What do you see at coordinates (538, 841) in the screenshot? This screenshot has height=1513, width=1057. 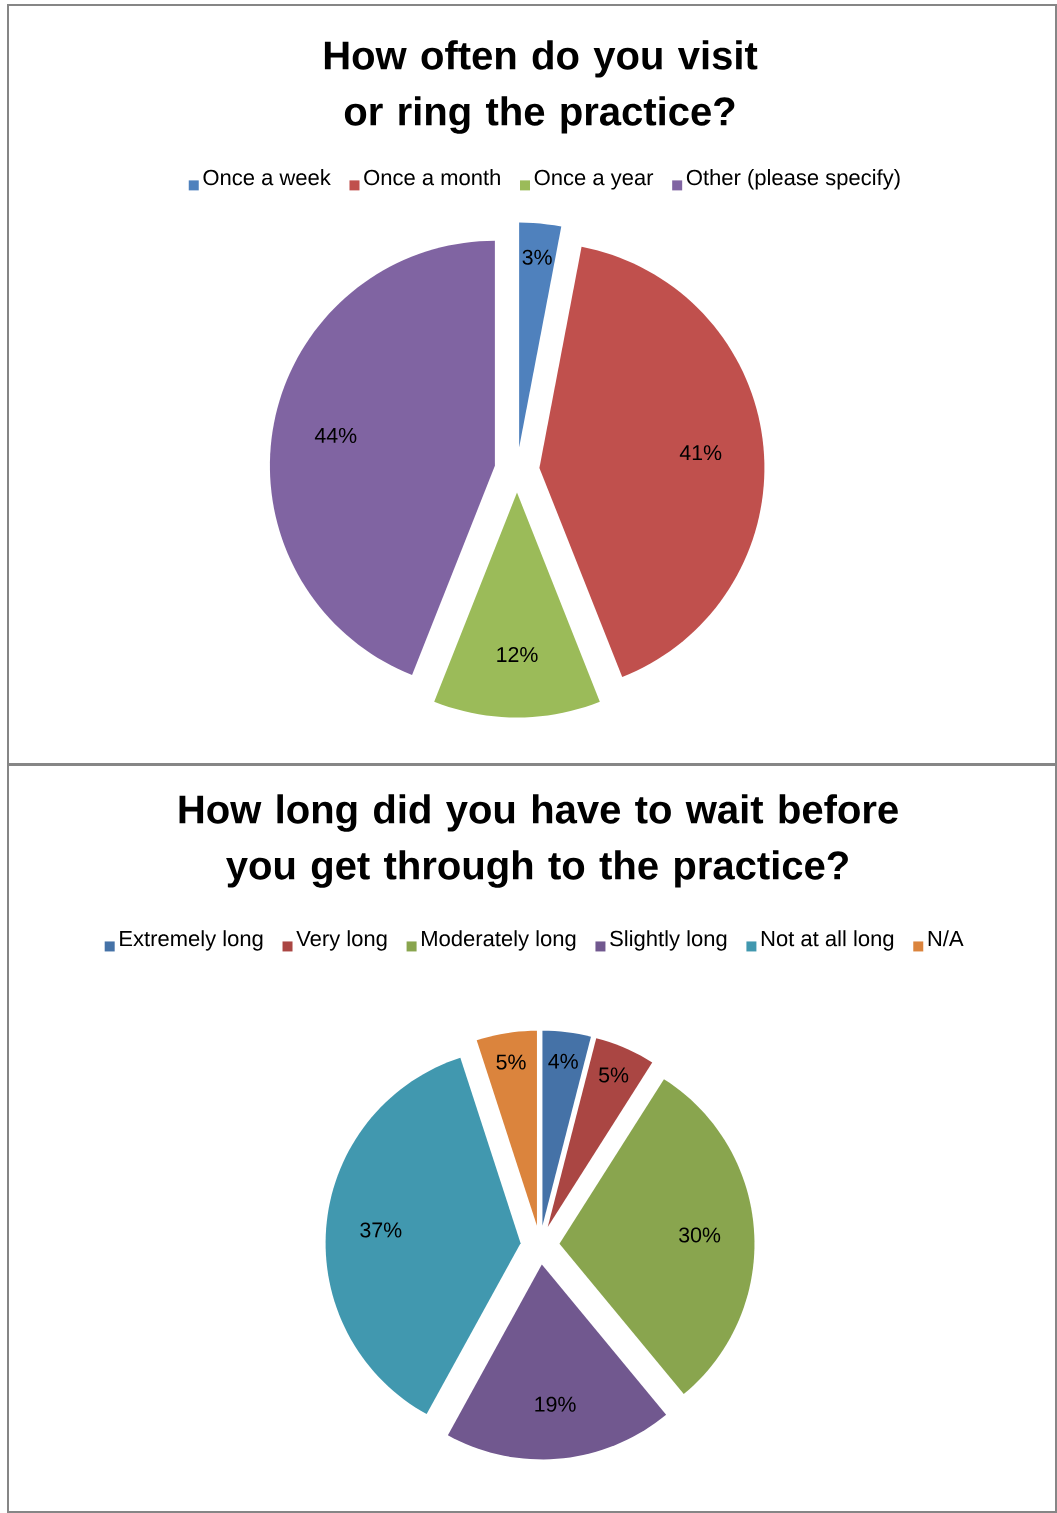 I see `chart-title: How long did you have to wait before you get through to the practice?` at bounding box center [538, 841].